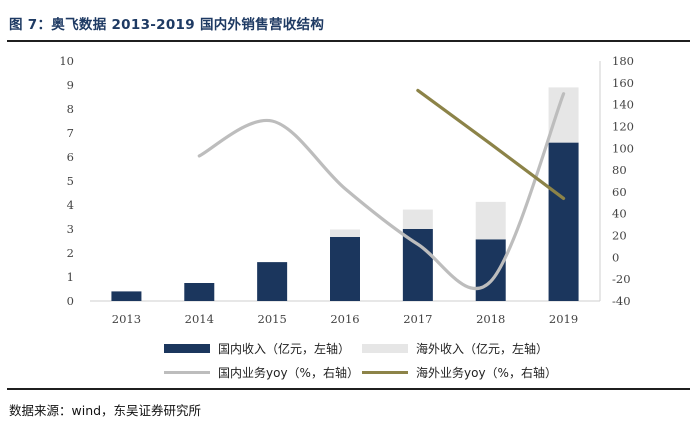  Describe the element at coordinates (70, 133) in the screenshot. I see `left-axis-tick-label: 7` at that location.